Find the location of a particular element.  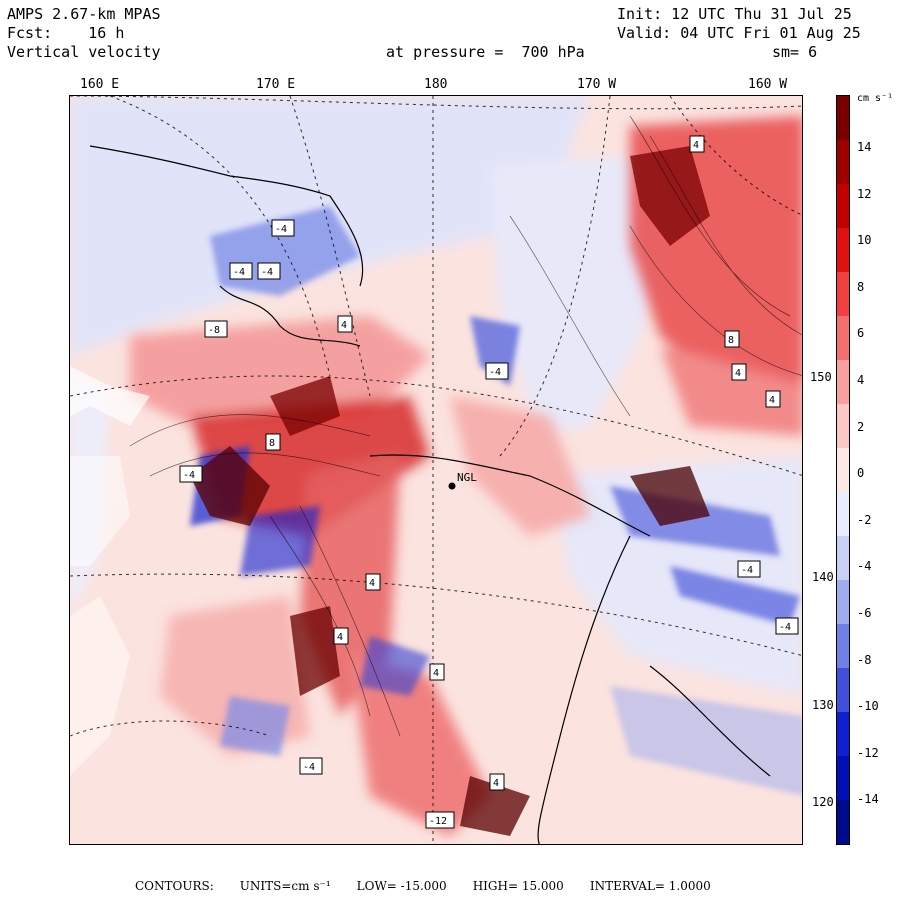

pressure-label: at pressure = is located at coordinates (445, 52).